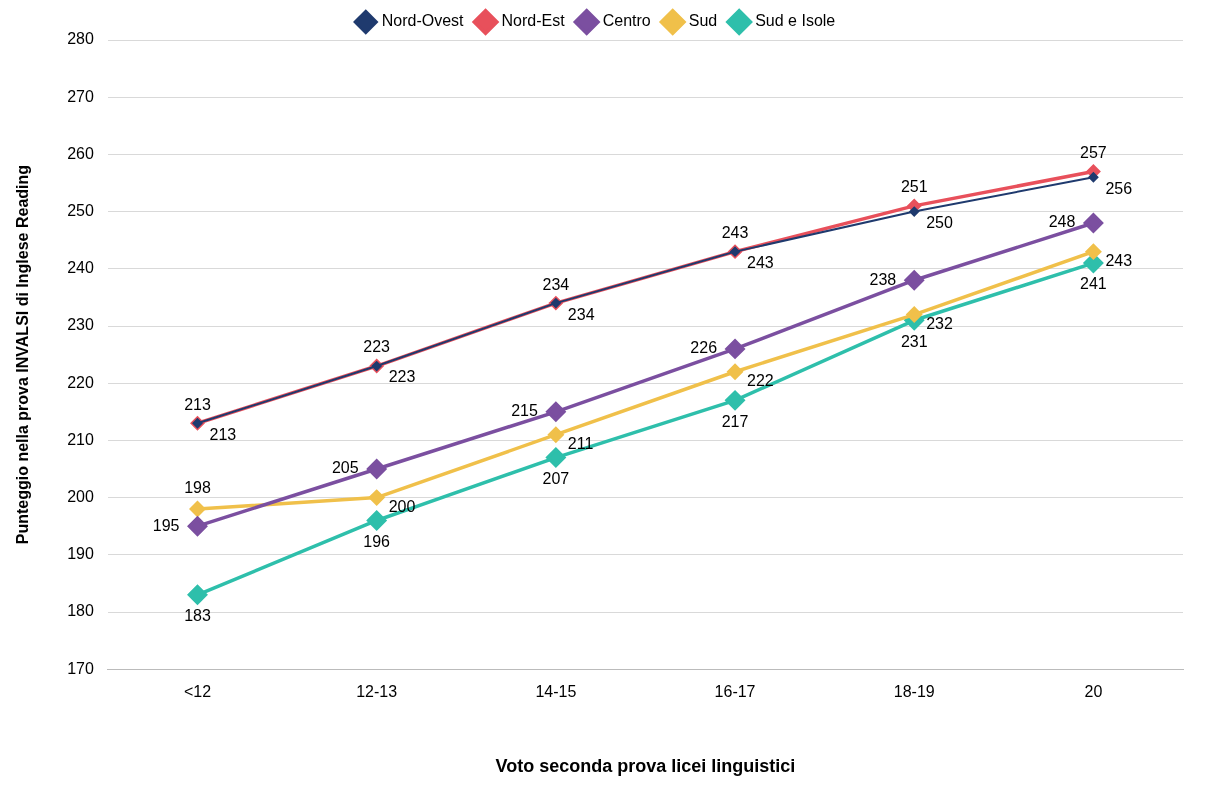 The height and width of the screenshot is (792, 1223). I want to click on data-label: 250, so click(940, 223).